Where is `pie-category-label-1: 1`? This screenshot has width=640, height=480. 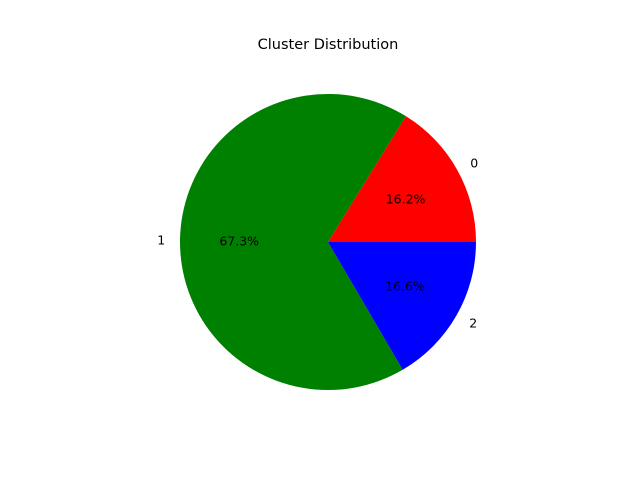 pie-category-label-1: 1 is located at coordinates (161, 239).